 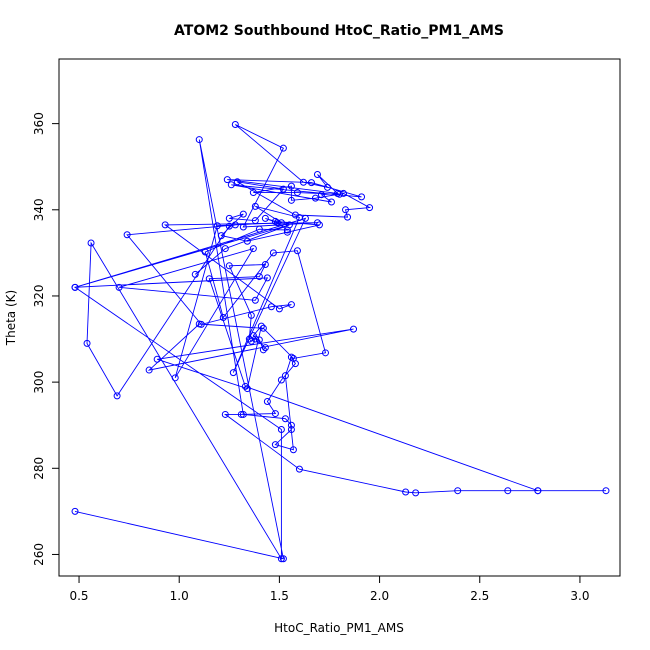 I want to click on y-tick-label: 360, so click(x=39, y=123).